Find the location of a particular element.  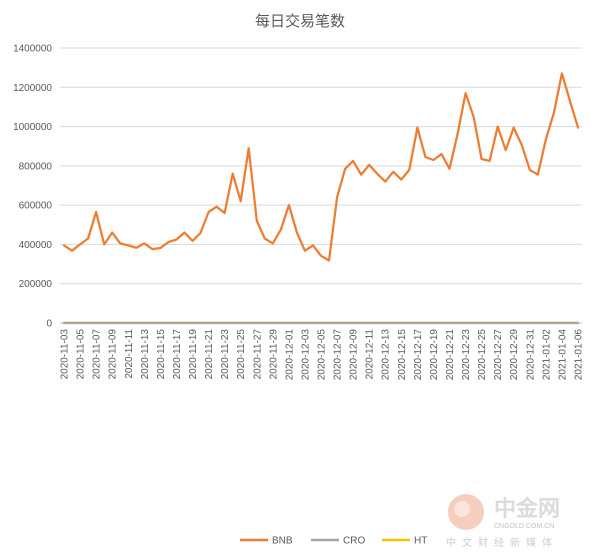

x-tick-label: 2020-12-23 is located at coordinates (466, 355).